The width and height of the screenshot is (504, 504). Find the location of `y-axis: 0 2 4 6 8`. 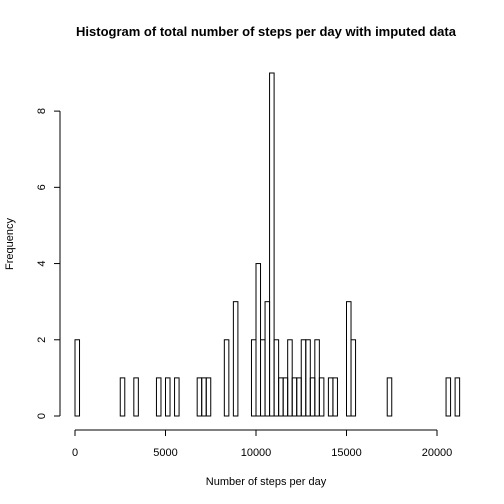

y-axis: 0 2 4 6 8 is located at coordinates (48, 263).